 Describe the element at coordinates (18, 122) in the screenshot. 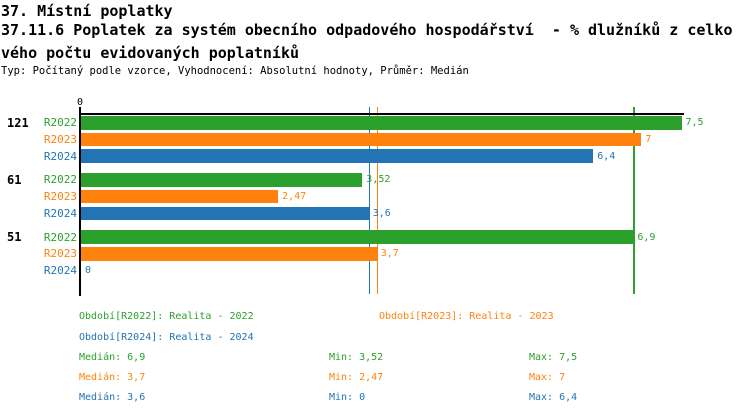

I see `group-label-121: 121` at that location.